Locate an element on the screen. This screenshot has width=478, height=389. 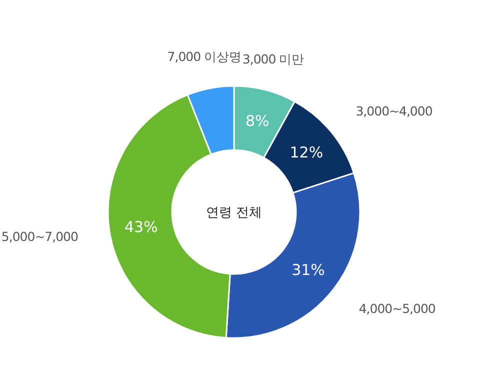
slice-label: 4,000~5,000 is located at coordinates (397, 308).